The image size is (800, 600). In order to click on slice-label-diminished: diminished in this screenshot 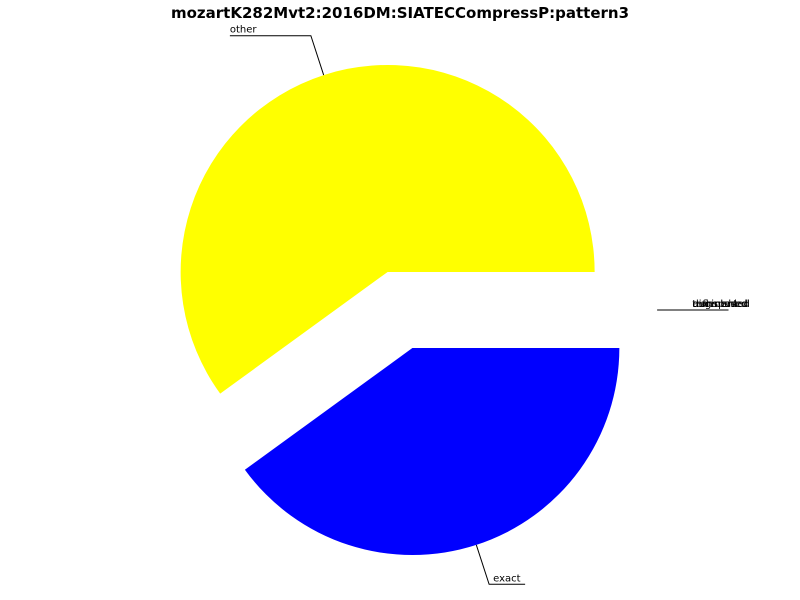, I will do `click(719, 304)`.